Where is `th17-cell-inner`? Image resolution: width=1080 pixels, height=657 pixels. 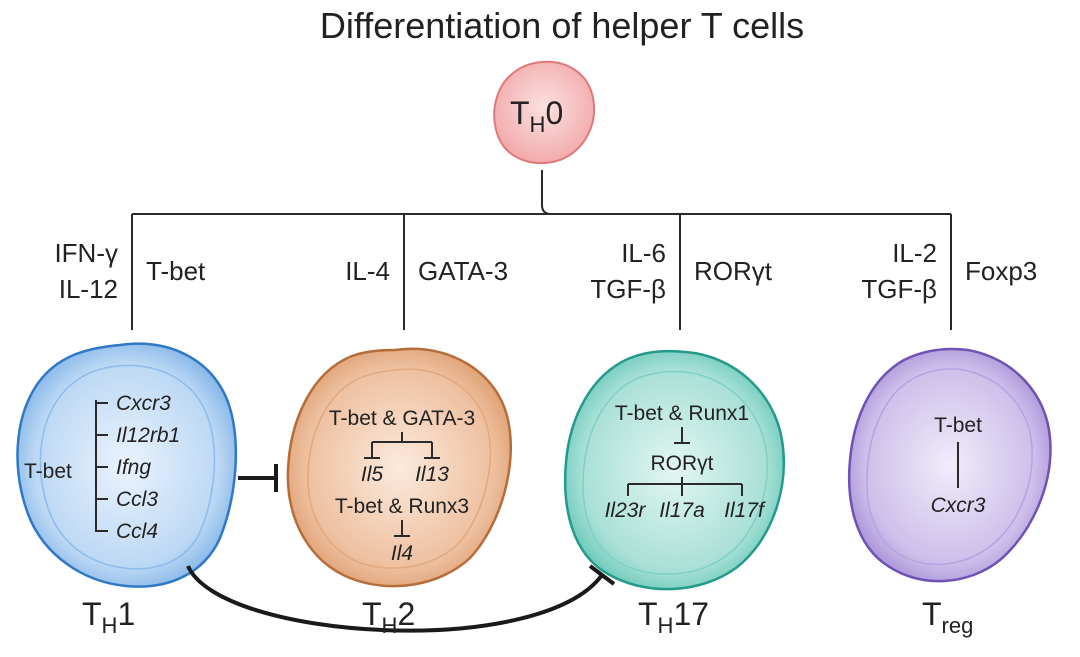 th17-cell-inner is located at coordinates (675, 472).